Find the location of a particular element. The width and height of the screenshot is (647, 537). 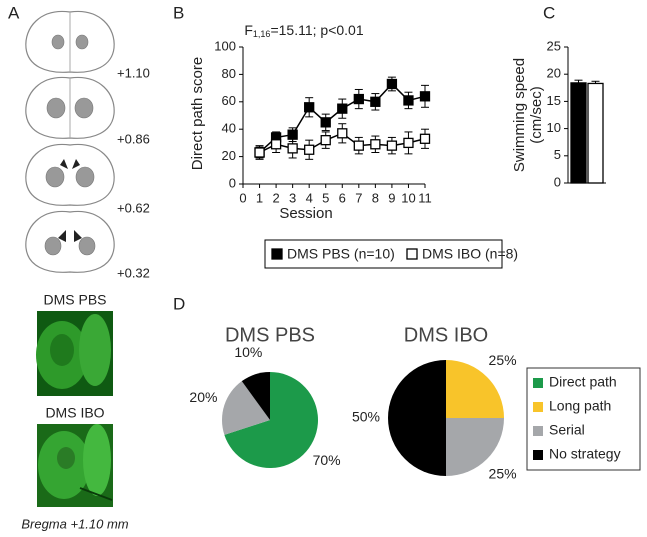

caption: Bregma +1.10 mm is located at coordinates (74, 523).